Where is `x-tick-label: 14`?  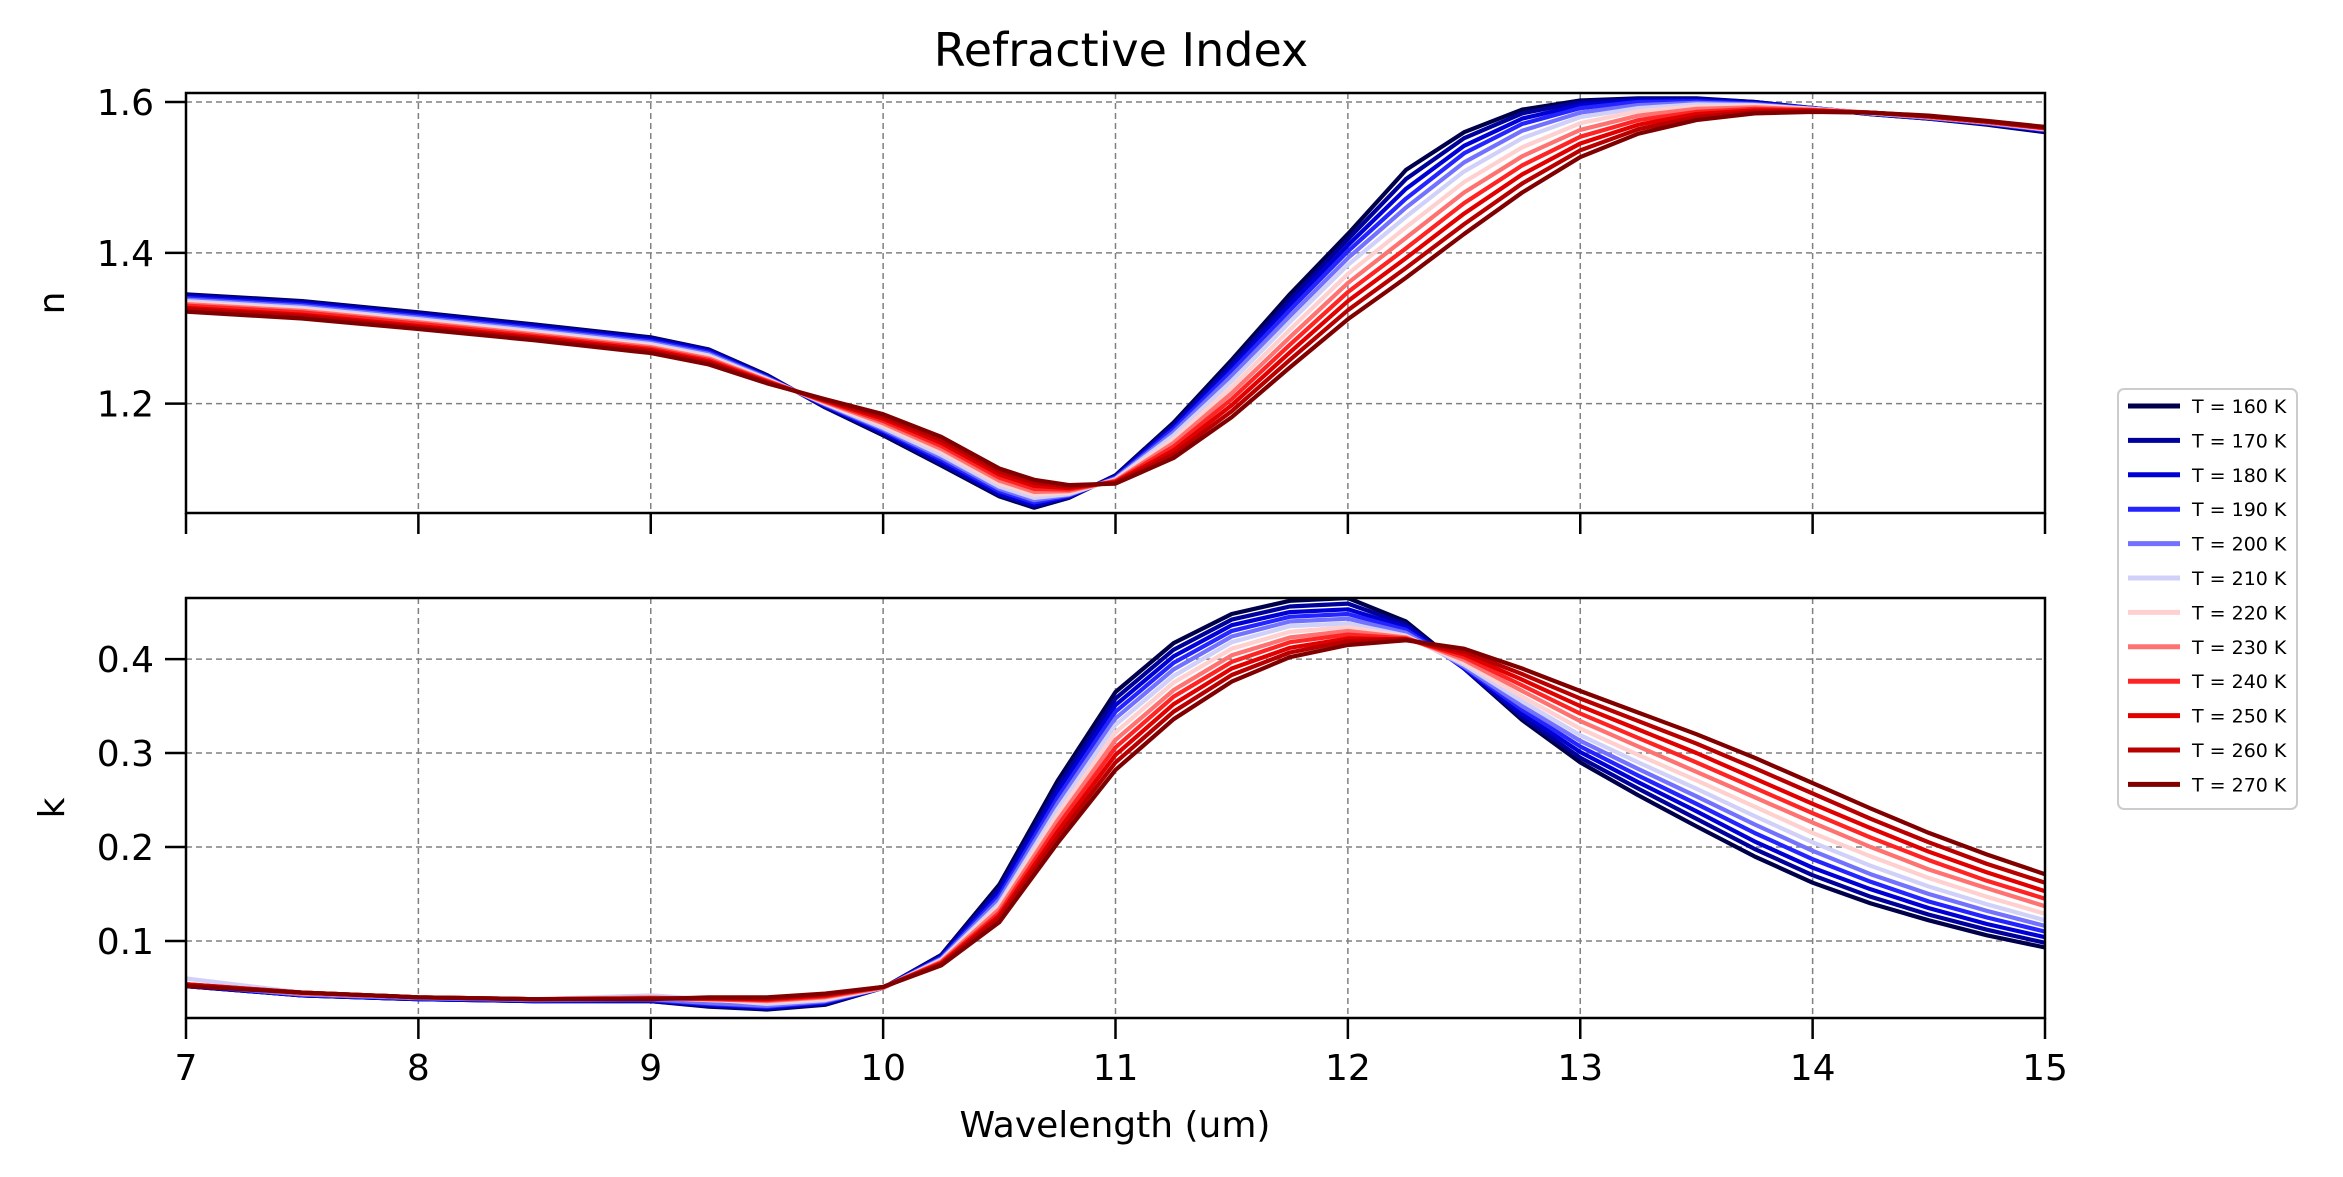
x-tick-label: 14 is located at coordinates (1813, 1068).